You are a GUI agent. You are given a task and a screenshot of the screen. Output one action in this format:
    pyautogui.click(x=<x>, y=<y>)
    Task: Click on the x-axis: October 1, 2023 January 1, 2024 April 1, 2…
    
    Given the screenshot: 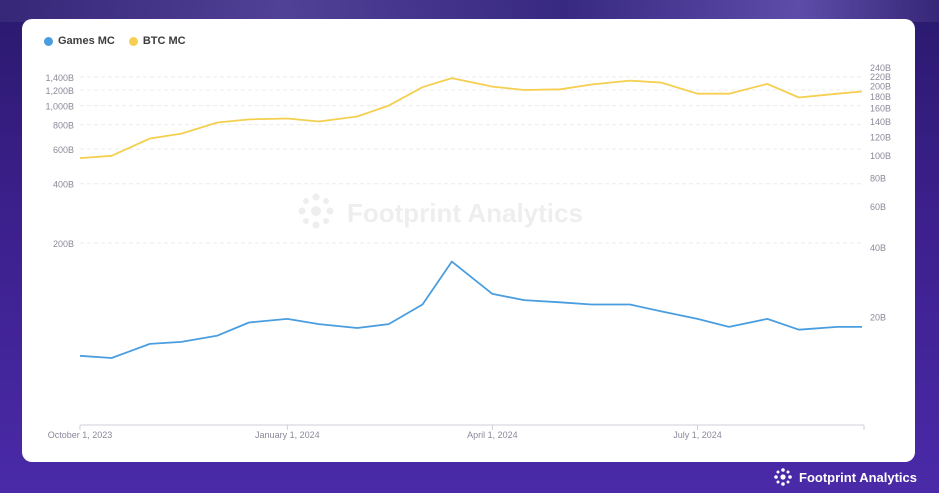 What is the action you would take?
    pyautogui.click(x=456, y=432)
    